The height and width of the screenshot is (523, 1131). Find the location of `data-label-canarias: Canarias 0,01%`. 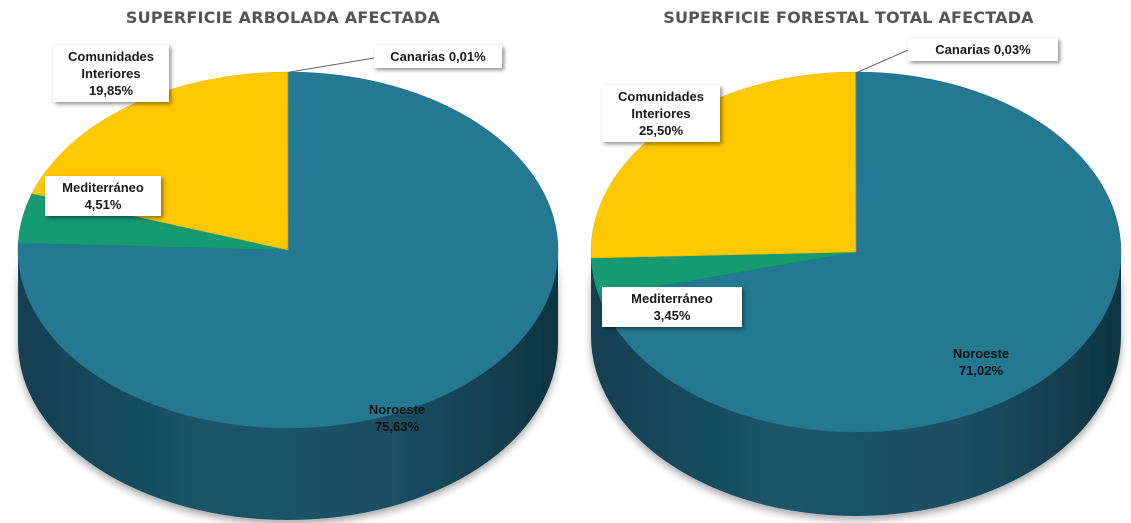

data-label-canarias: Canarias 0,01% is located at coordinates (438, 56).